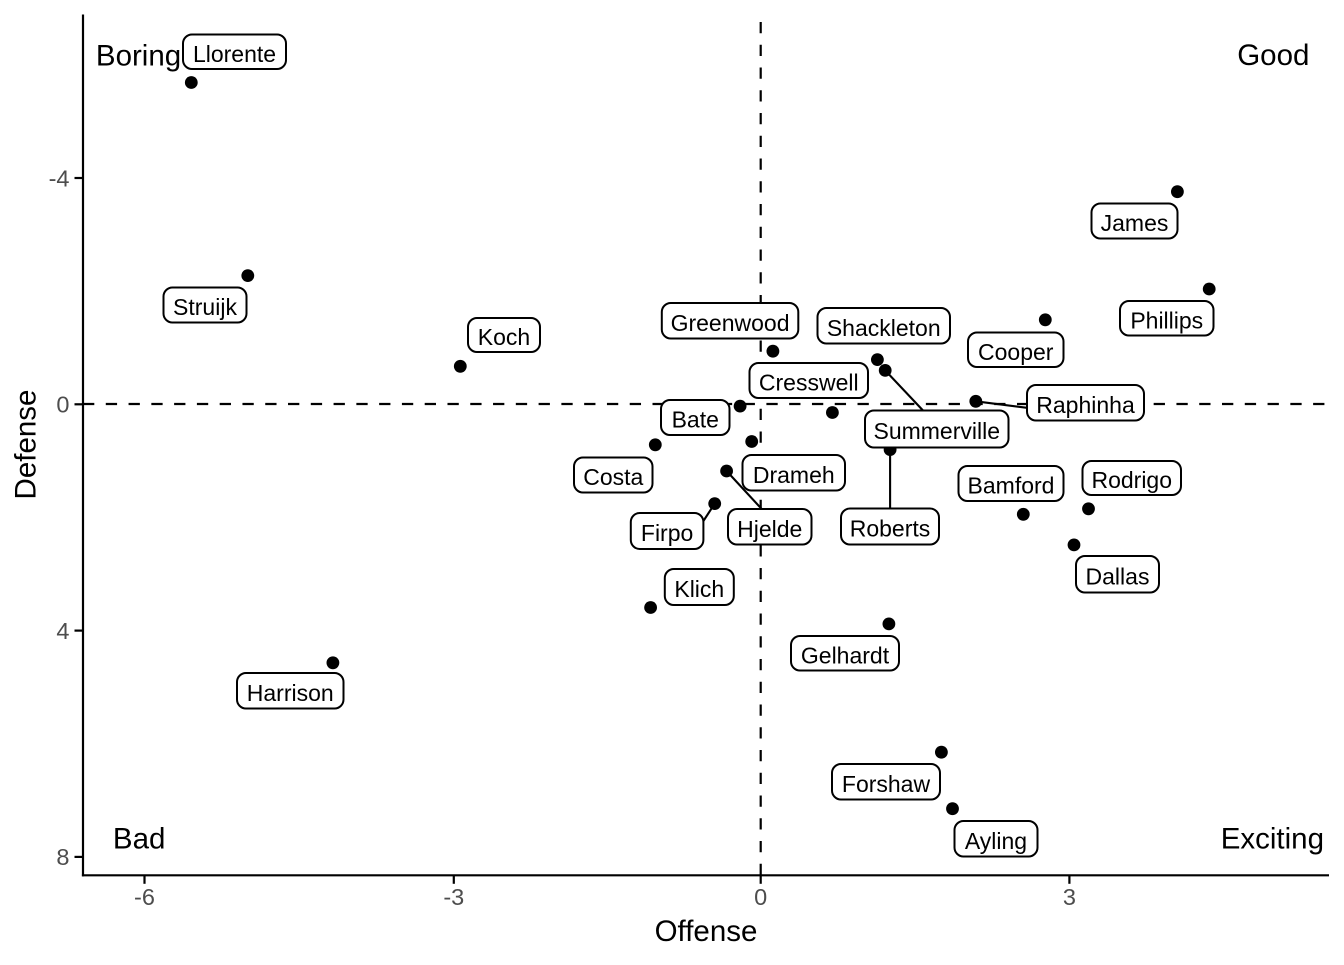 The width and height of the screenshot is (1344, 965). I want to click on svg-text: Drameh, so click(794, 475).